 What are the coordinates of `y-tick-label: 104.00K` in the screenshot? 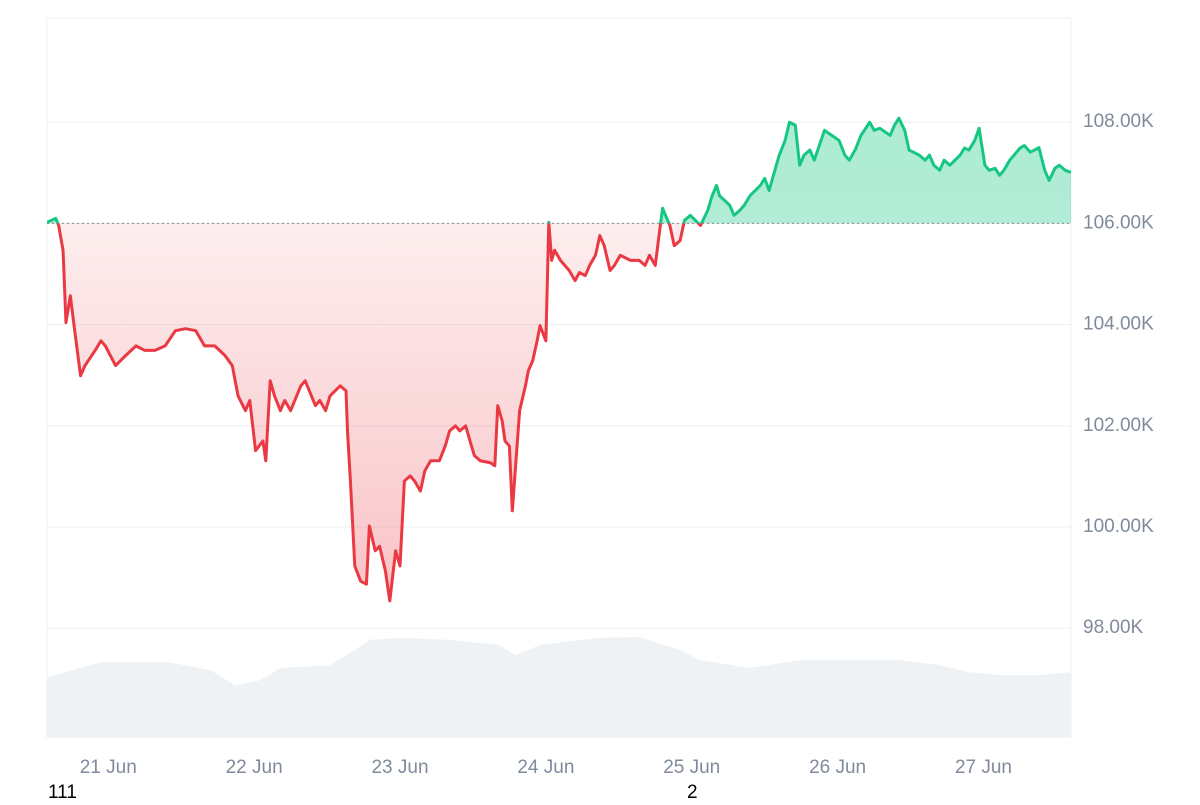 It's located at (1118, 324).